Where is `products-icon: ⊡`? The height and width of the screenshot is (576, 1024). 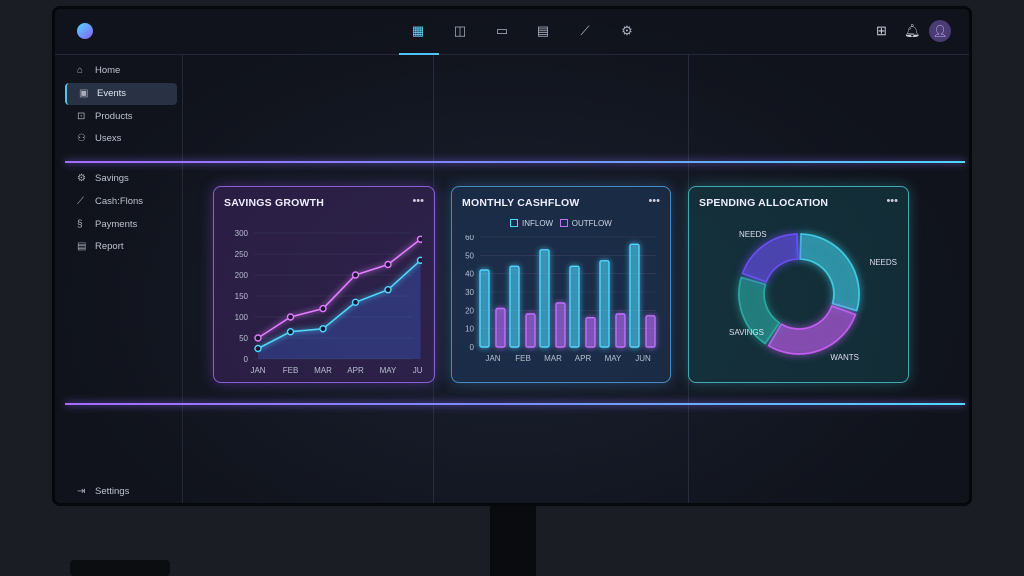 products-icon: ⊡ is located at coordinates (81, 116).